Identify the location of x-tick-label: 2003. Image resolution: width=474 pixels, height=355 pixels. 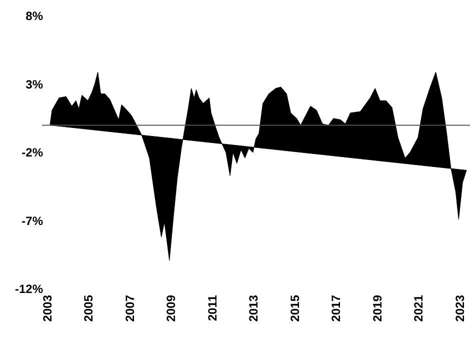
(47, 308).